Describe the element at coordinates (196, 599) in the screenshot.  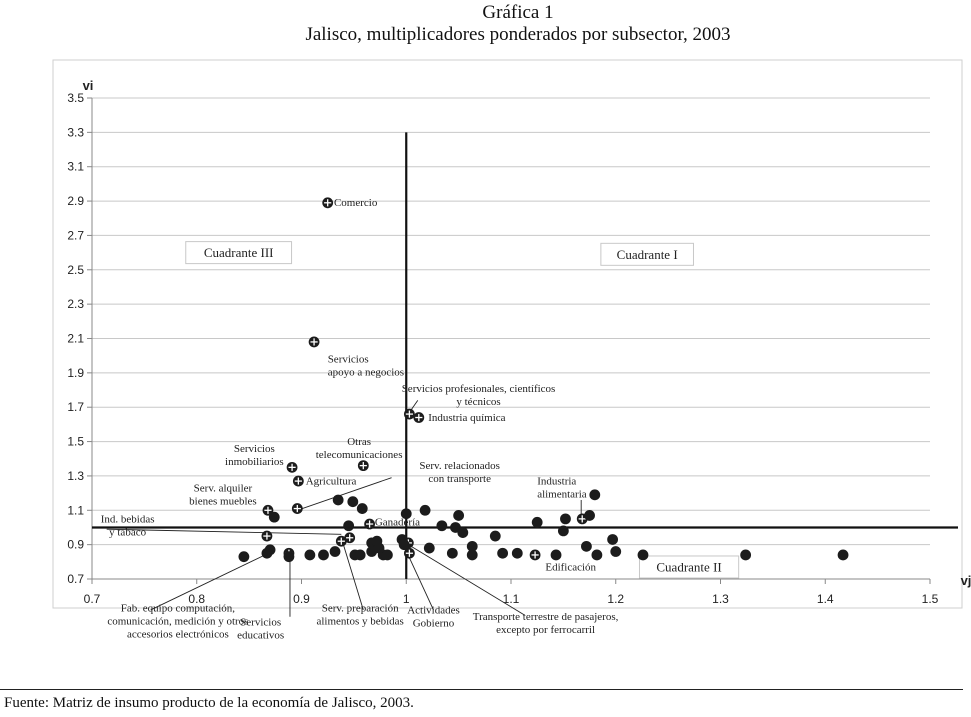
I see `x-tick-label: 0.8` at that location.